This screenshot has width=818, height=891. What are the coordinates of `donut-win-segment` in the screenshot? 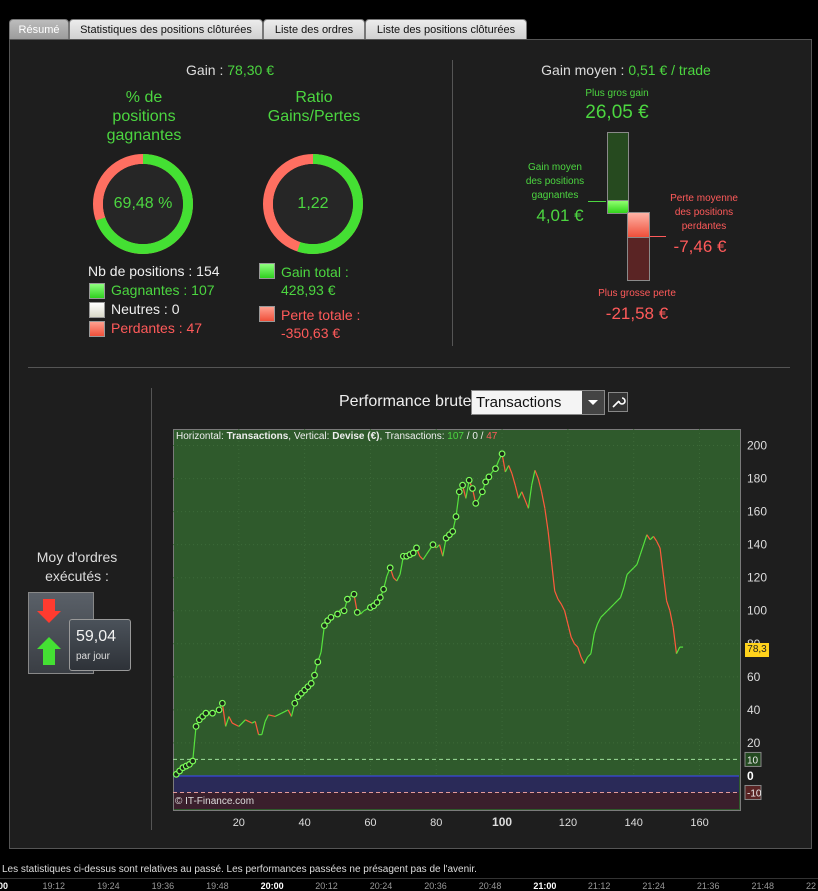 It's located at (143, 204).